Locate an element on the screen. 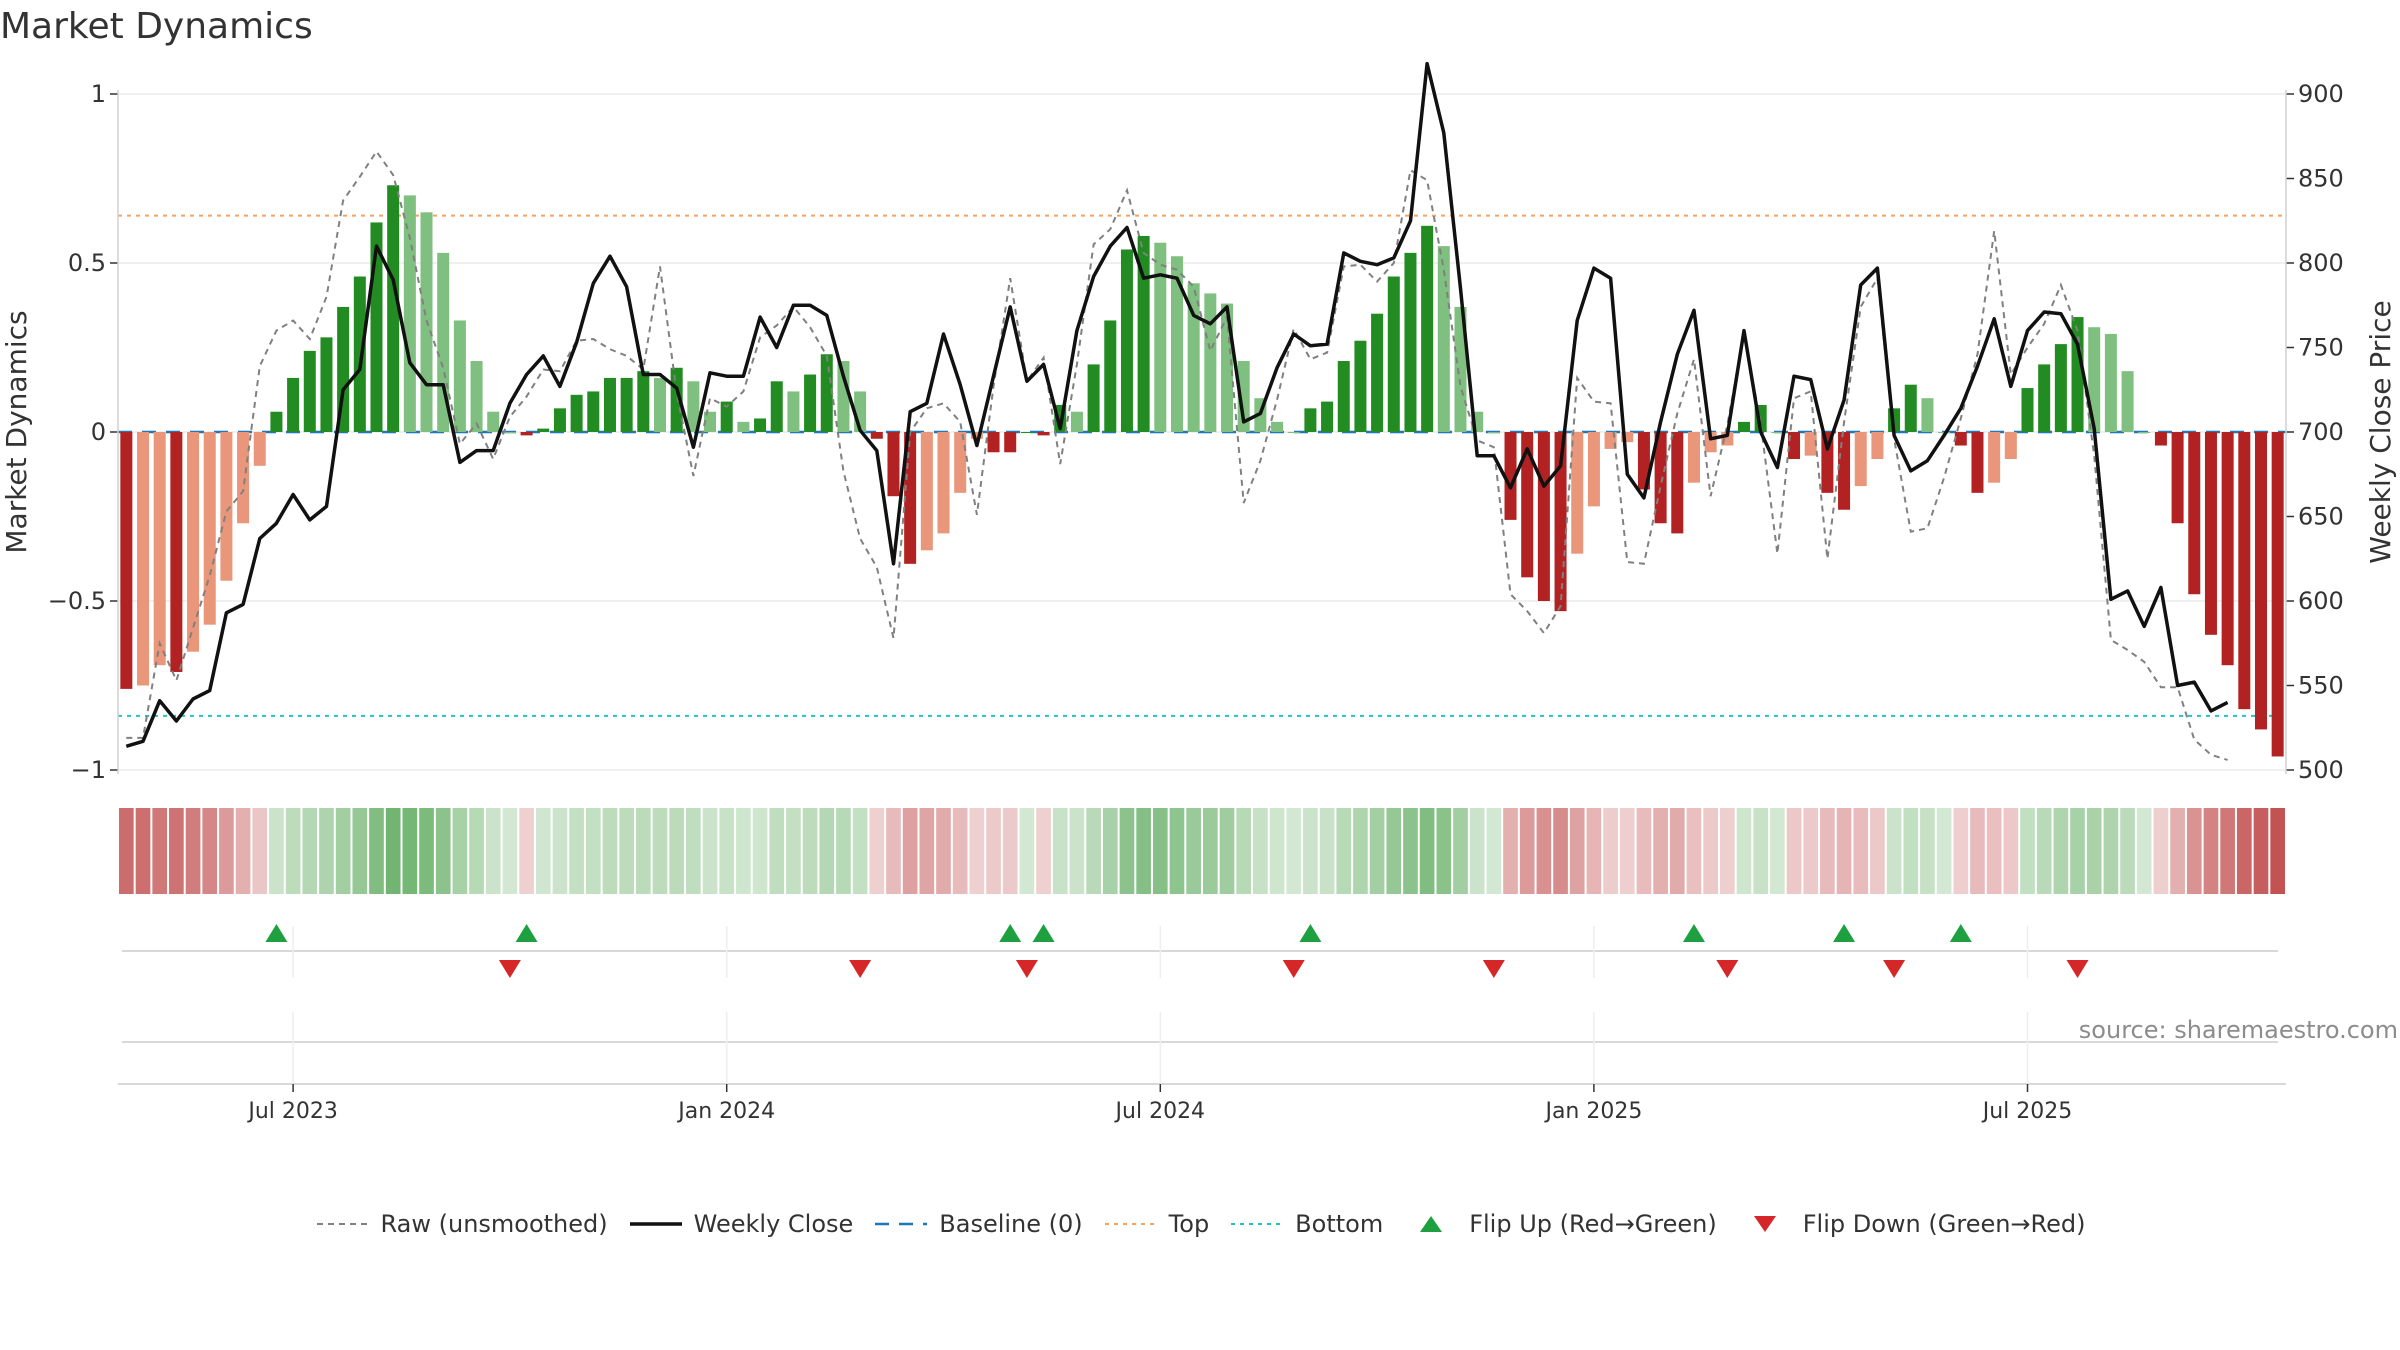 The height and width of the screenshot is (1350, 2400). legend-label: Raw (unsmoothed) is located at coordinates (494, 1224).